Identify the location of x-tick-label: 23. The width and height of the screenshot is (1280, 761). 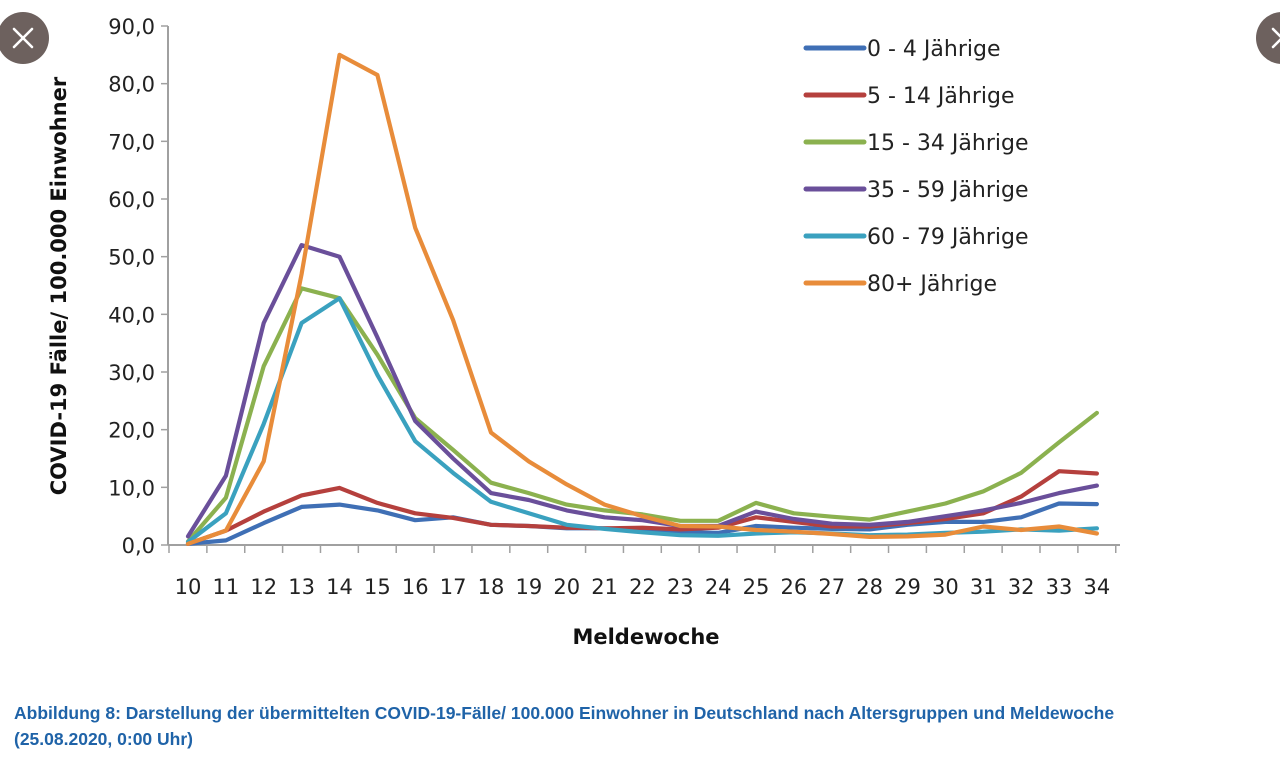
(680, 587).